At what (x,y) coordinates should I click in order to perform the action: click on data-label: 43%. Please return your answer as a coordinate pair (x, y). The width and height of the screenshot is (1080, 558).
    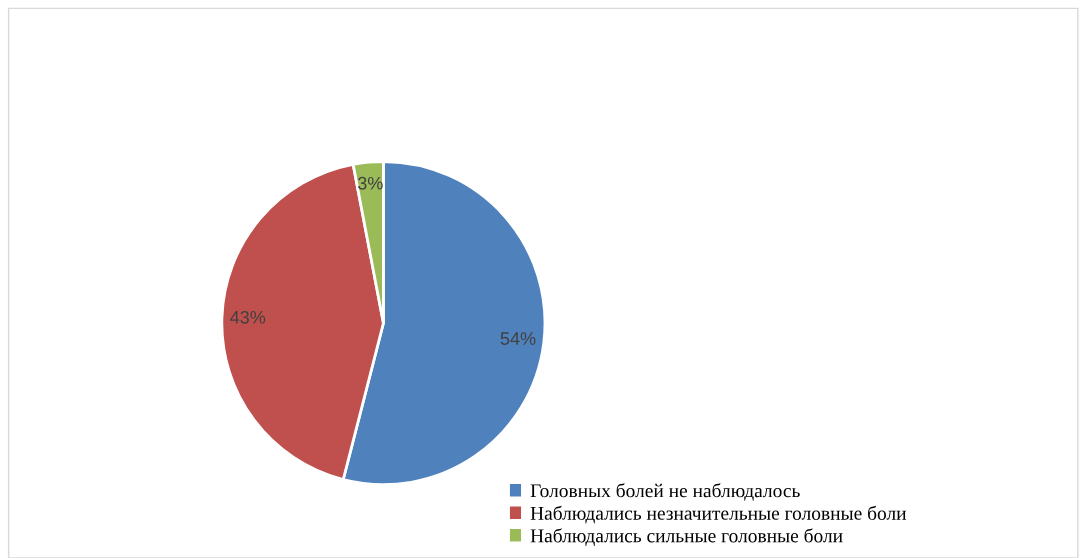
    Looking at the image, I should click on (248, 317).